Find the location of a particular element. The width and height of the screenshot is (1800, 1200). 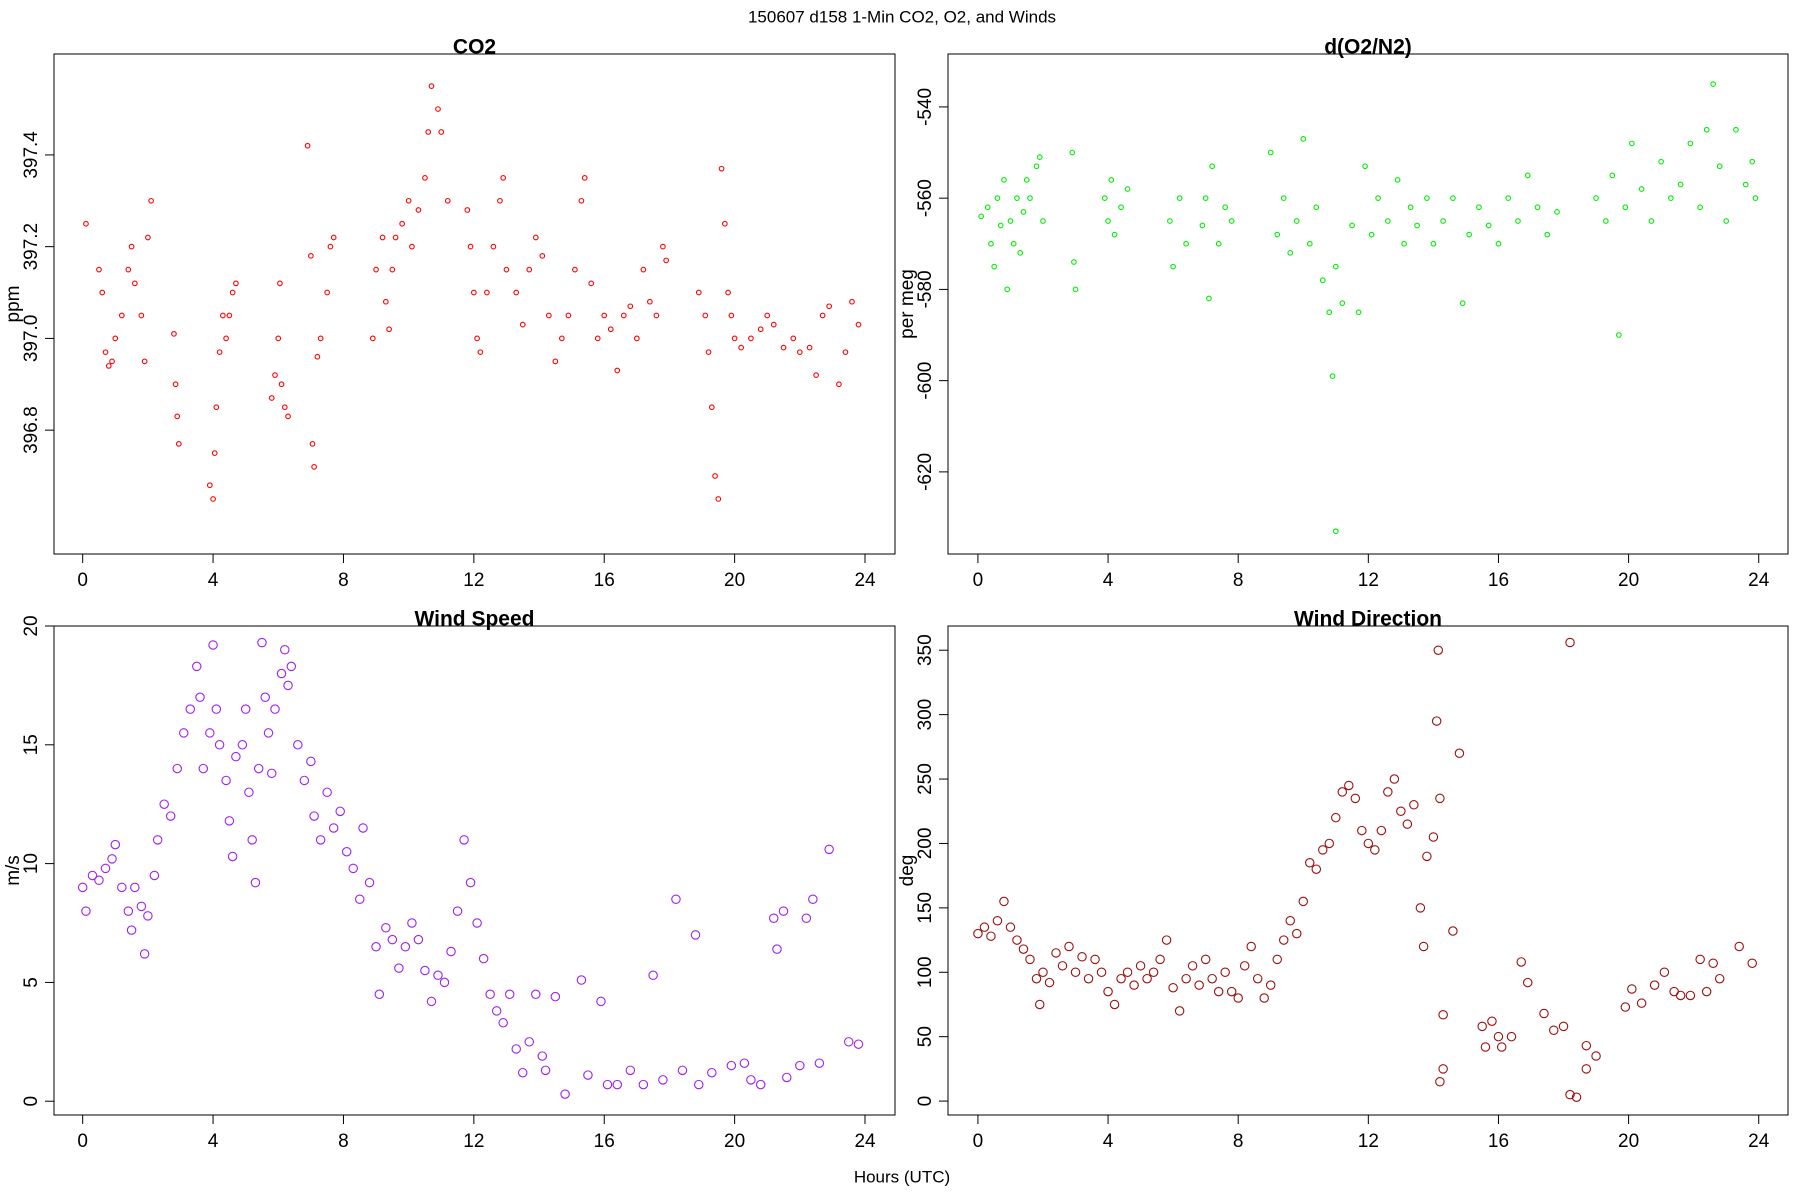

y-tick-label: -540 is located at coordinates (925, 107).